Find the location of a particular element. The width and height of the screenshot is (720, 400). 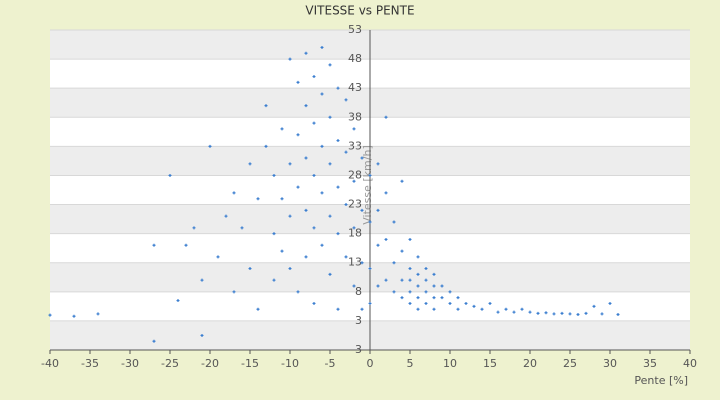

x-tick-label: 0 is located at coordinates (370, 363).